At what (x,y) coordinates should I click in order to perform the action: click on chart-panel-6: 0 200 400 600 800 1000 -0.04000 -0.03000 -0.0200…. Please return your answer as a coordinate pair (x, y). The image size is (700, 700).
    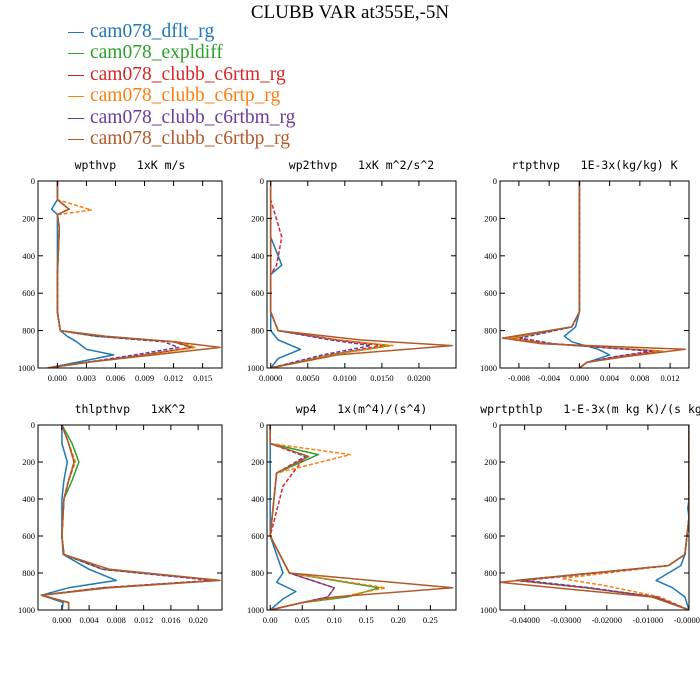
    Looking at the image, I should click on (590, 513).